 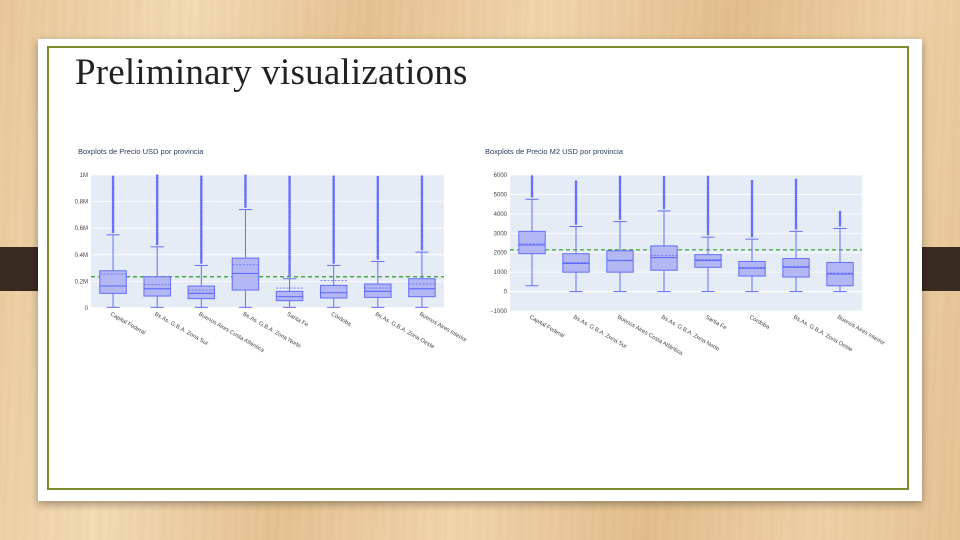 What do you see at coordinates (81, 229) in the screenshot?
I see `y-tick-label: 0.6M` at bounding box center [81, 229].